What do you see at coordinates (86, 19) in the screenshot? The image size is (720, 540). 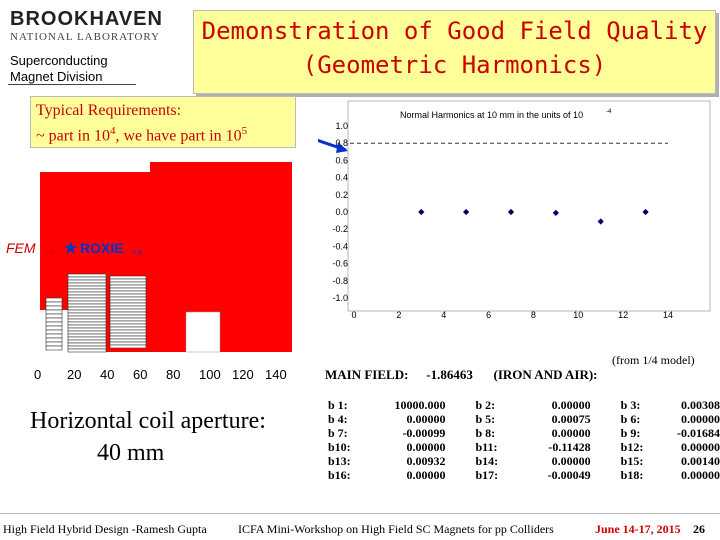 I see `lab-logo: BROOKHAVEN` at bounding box center [86, 19].